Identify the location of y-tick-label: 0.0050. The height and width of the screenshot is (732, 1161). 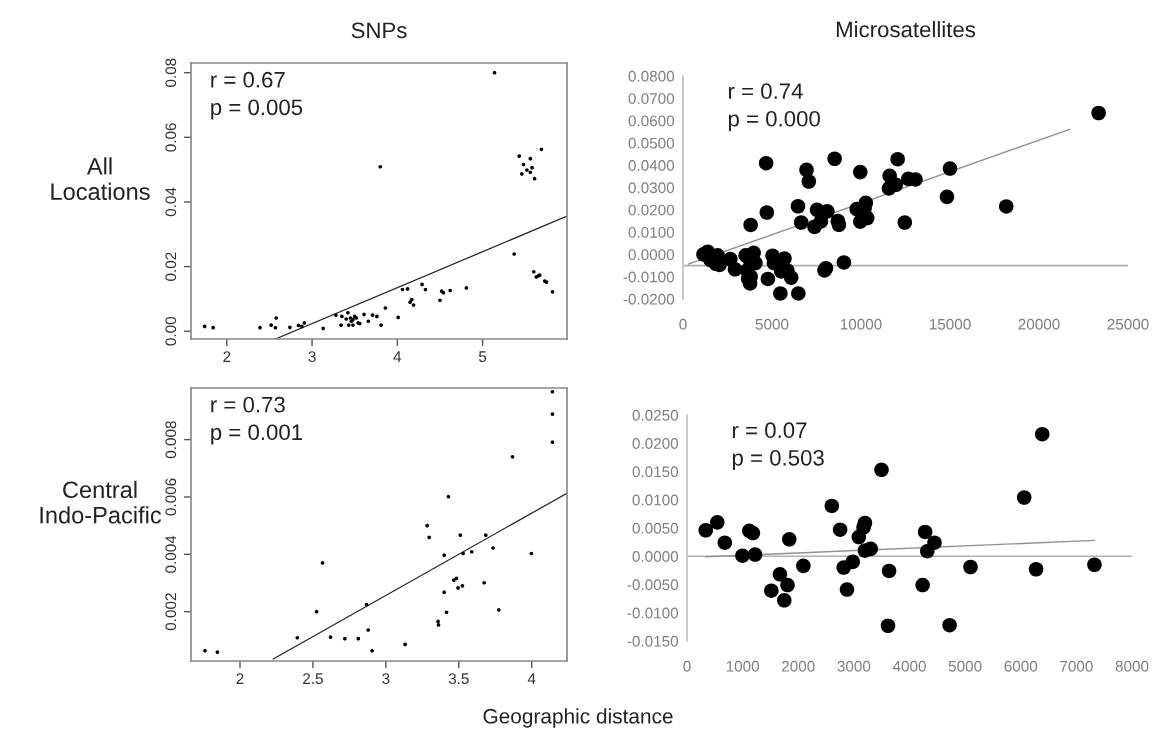
(655, 528).